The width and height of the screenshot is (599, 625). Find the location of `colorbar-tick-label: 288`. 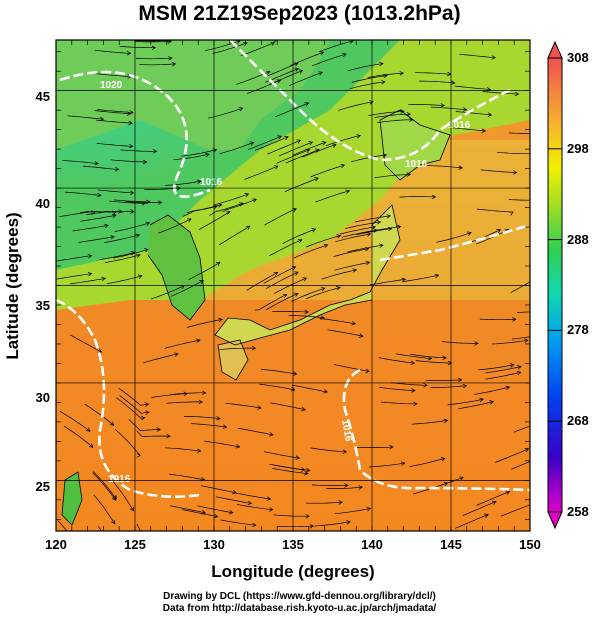

colorbar-tick-label: 288 is located at coordinates (578, 239).